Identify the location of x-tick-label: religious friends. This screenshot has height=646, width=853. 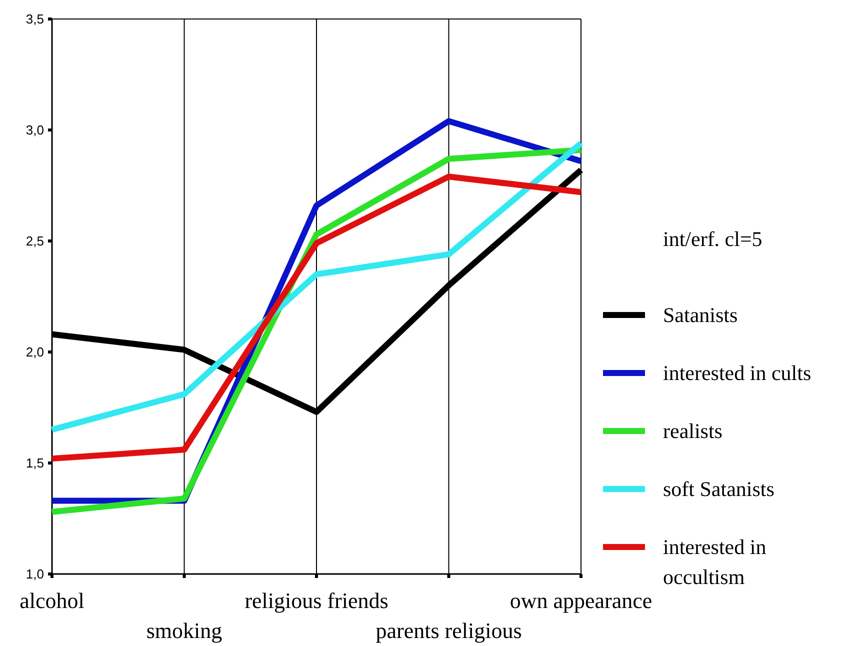
(316, 600).